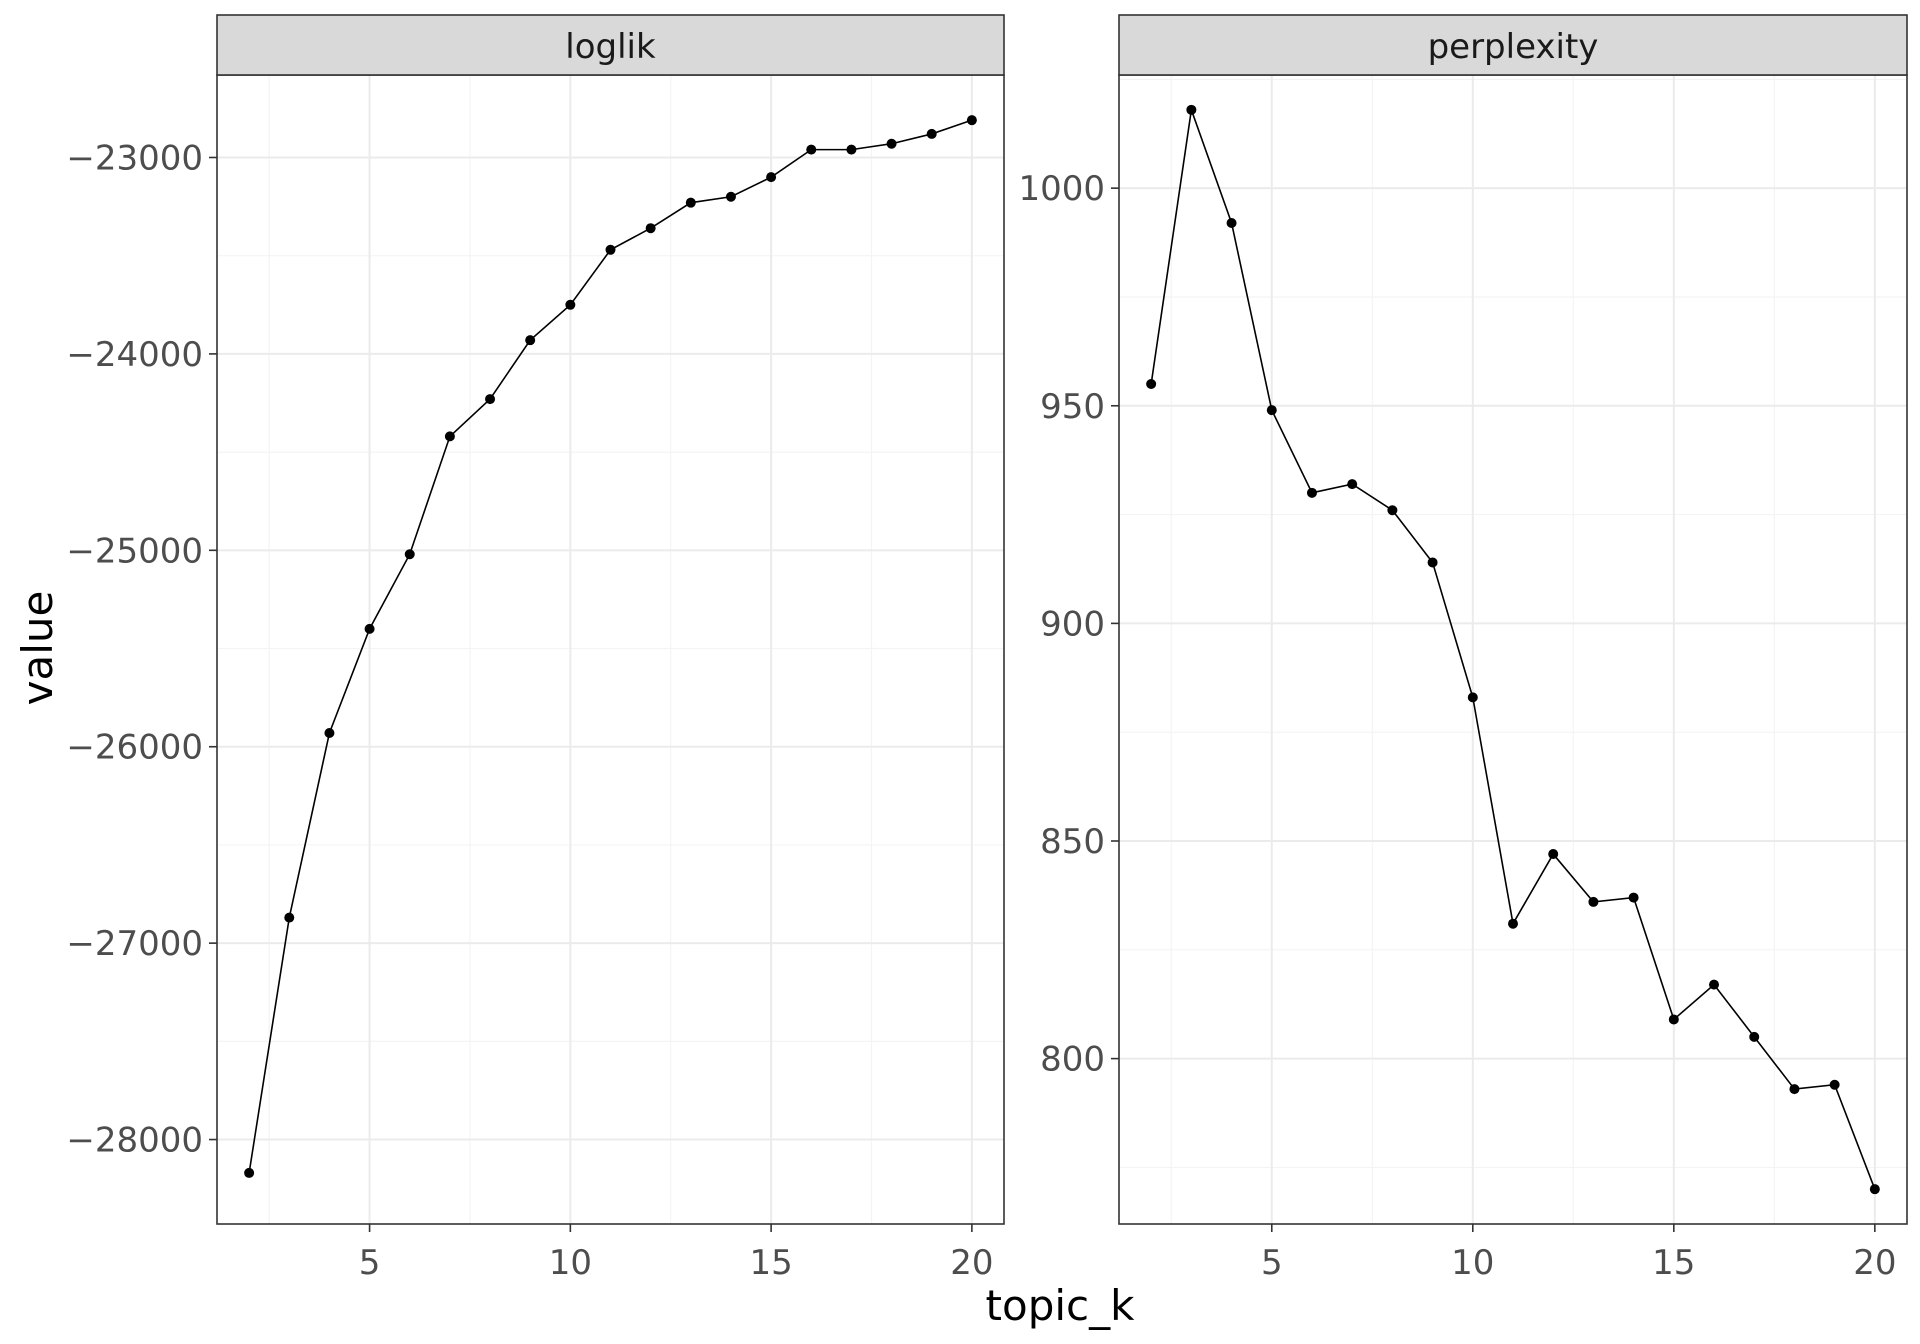 This screenshot has width=1920, height=1344. What do you see at coordinates (1072, 842) in the screenshot?
I see `y-tick-label: 850` at bounding box center [1072, 842].